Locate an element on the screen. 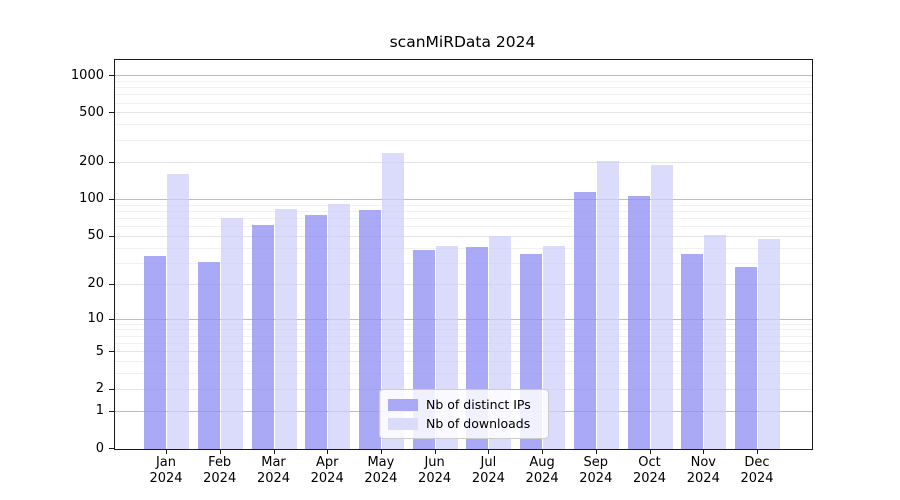  bar-distinct-ips-dec-2024 is located at coordinates (746, 358).